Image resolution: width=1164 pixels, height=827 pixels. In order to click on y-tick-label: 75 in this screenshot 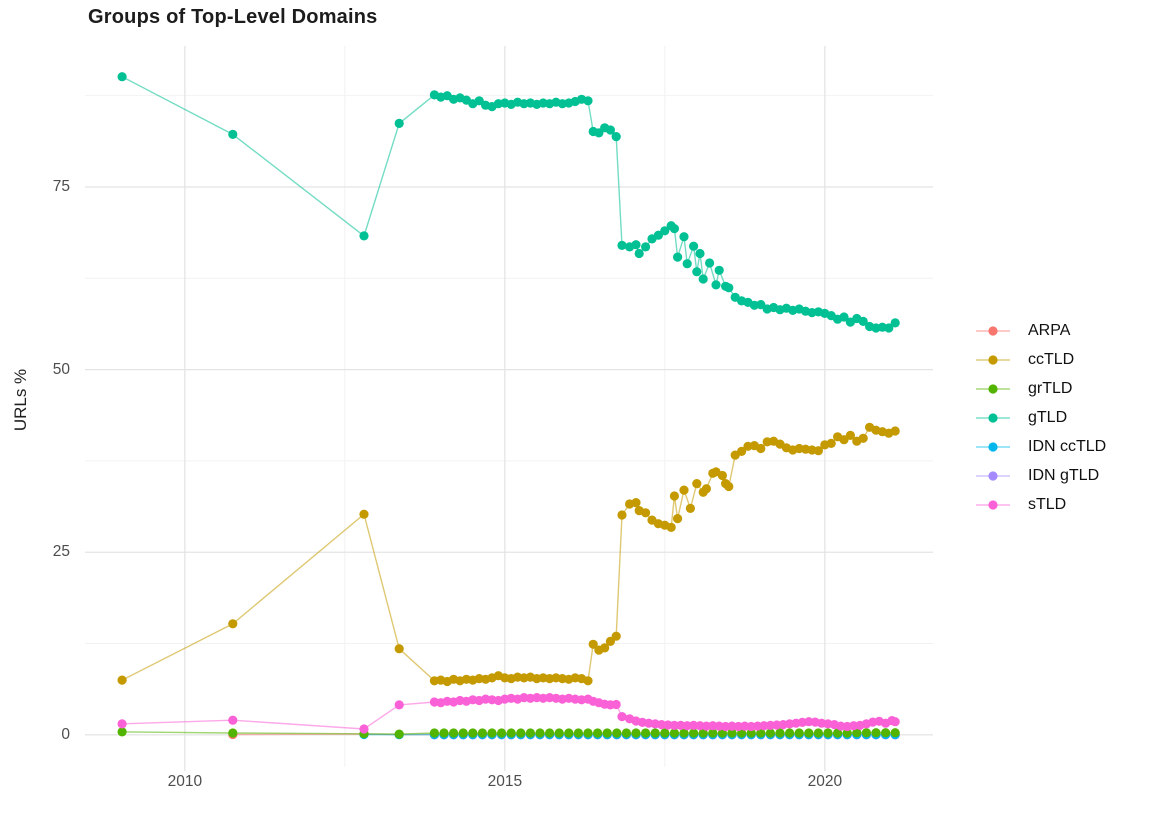, I will do `click(61, 186)`.